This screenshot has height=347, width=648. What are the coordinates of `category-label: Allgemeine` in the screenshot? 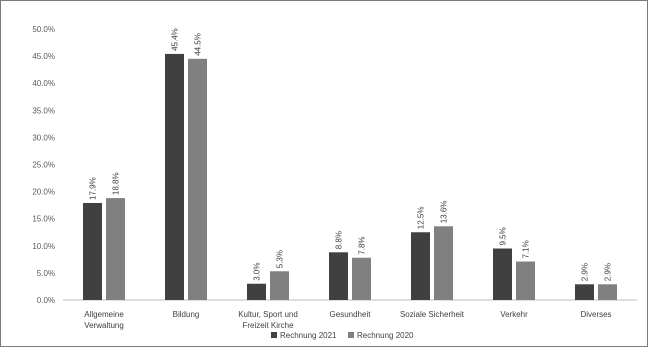 It's located at (104, 314).